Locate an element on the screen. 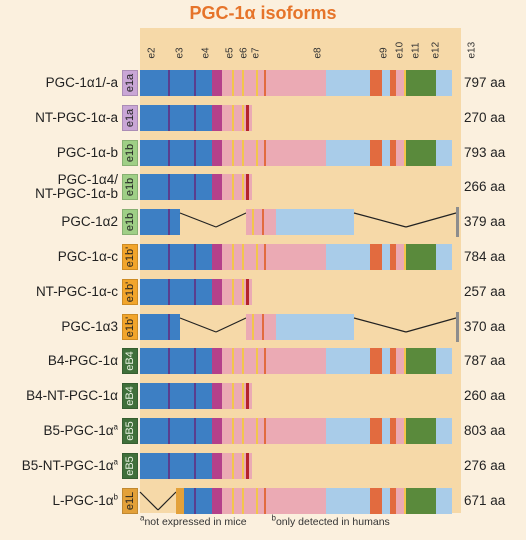 The image size is (526, 540). first-exon-box: e1b' is located at coordinates (130, 291).